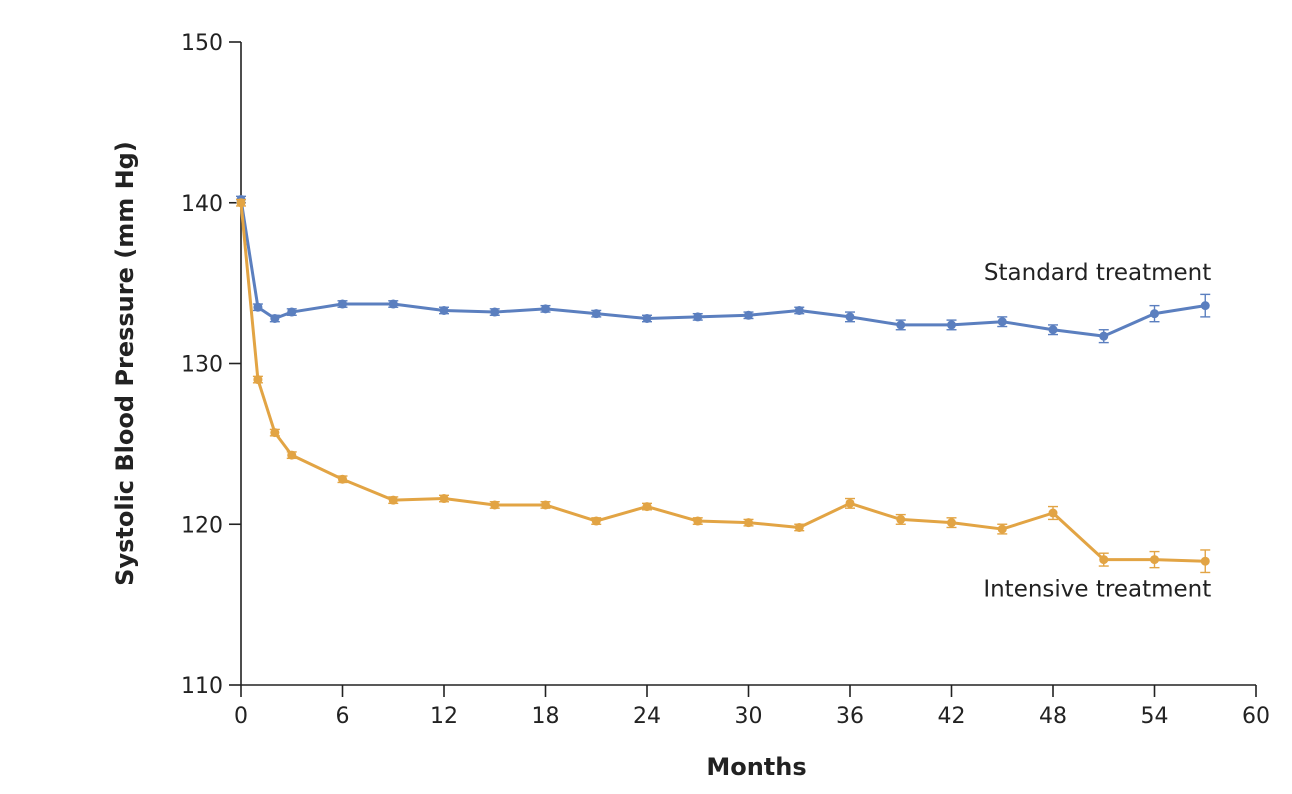  Describe the element at coordinates (202, 365) in the screenshot. I see `y-tick-label: 130` at that location.